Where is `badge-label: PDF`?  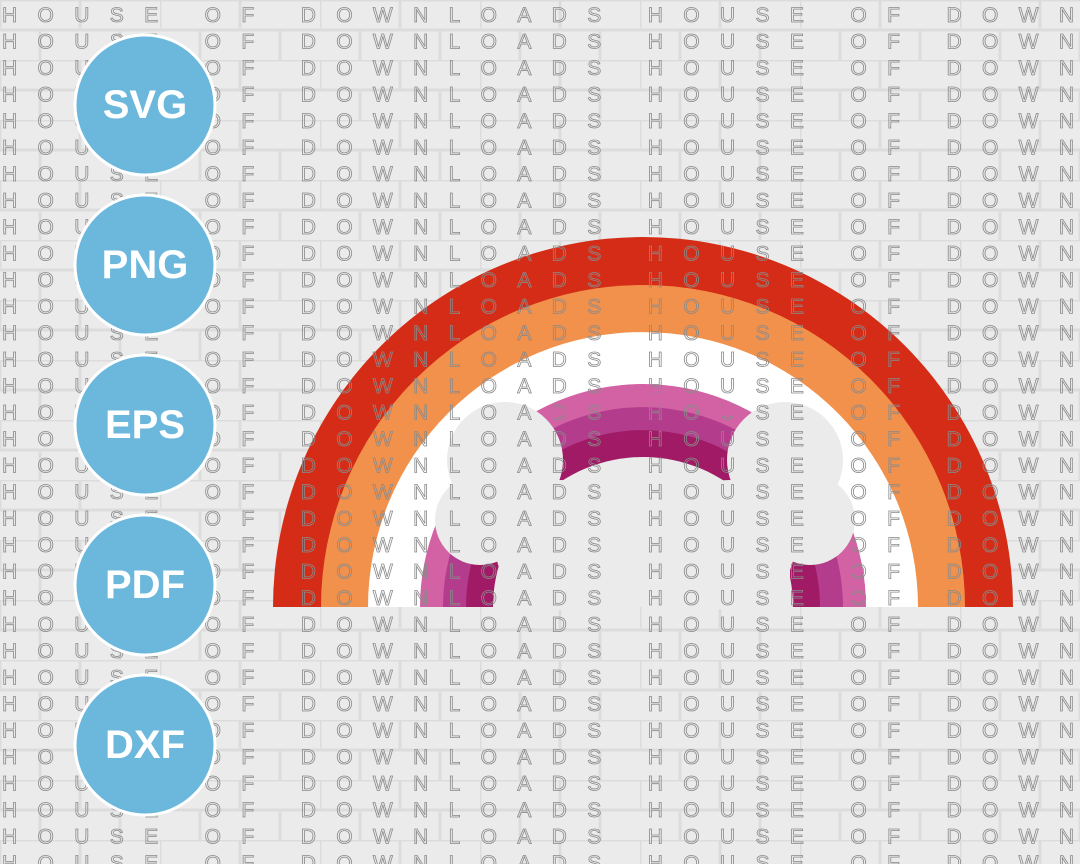 badge-label: PDF is located at coordinates (145, 585).